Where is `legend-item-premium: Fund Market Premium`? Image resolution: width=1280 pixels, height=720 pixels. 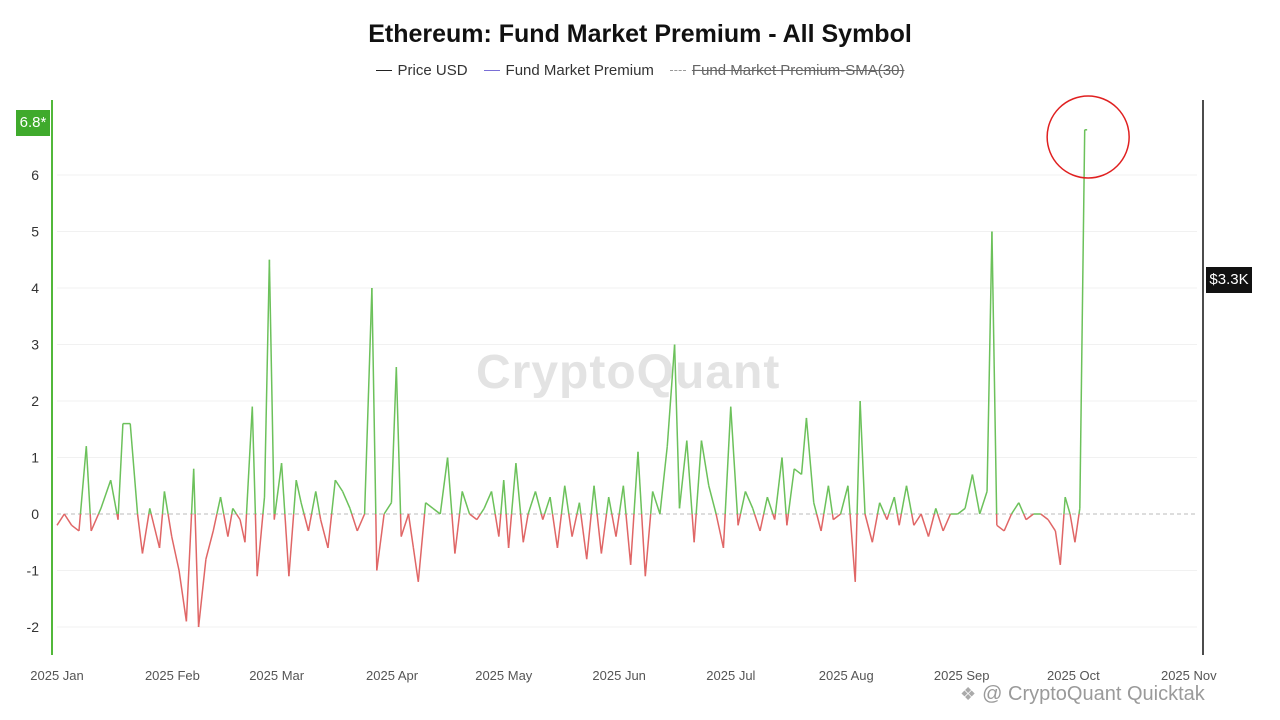 legend-item-premium: Fund Market Premium is located at coordinates (568, 70).